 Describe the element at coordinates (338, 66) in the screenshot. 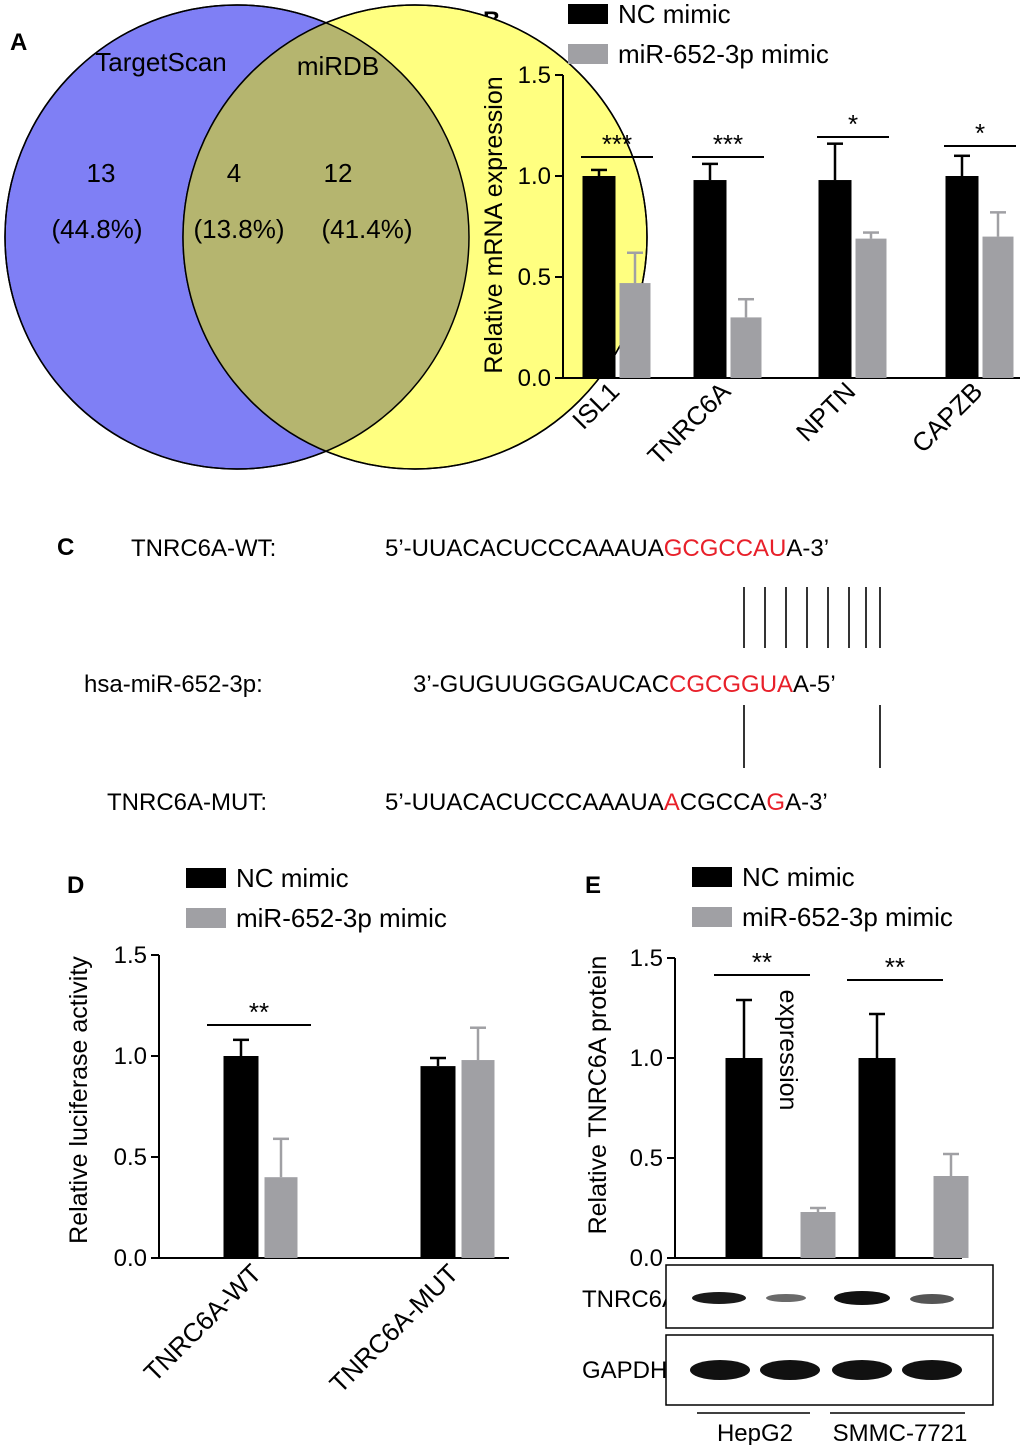

I see `venn-label-mirdb: miRDB` at that location.